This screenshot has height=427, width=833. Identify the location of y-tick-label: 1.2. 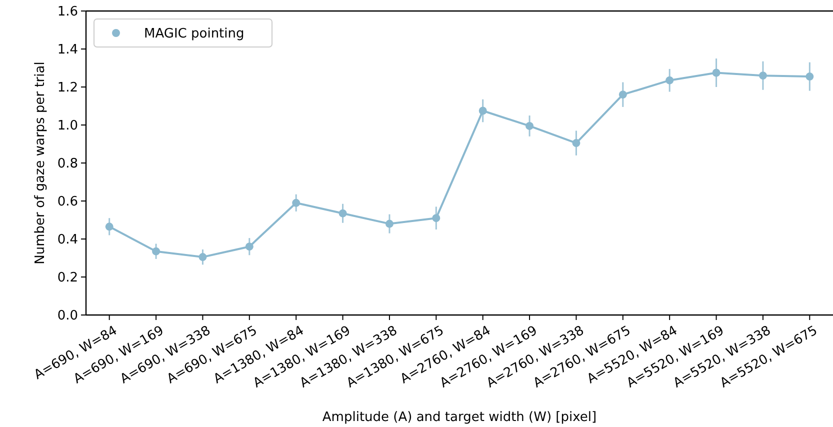
(67, 88).